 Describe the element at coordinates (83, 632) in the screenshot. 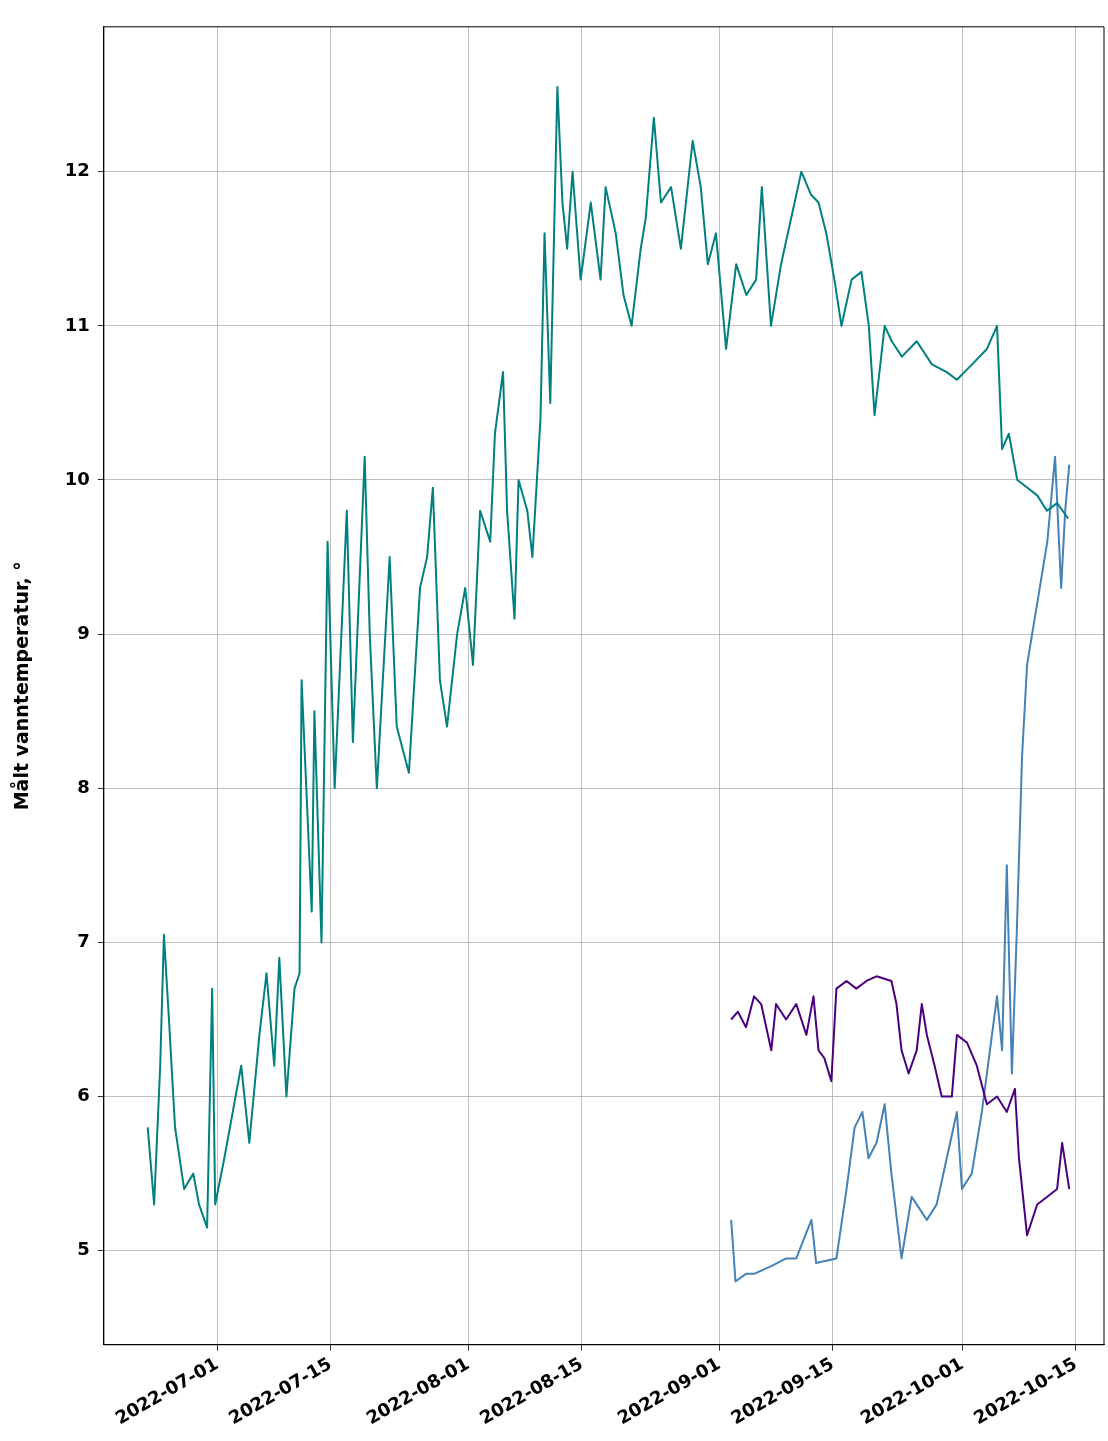

I see `y-tick-label: 9` at that location.